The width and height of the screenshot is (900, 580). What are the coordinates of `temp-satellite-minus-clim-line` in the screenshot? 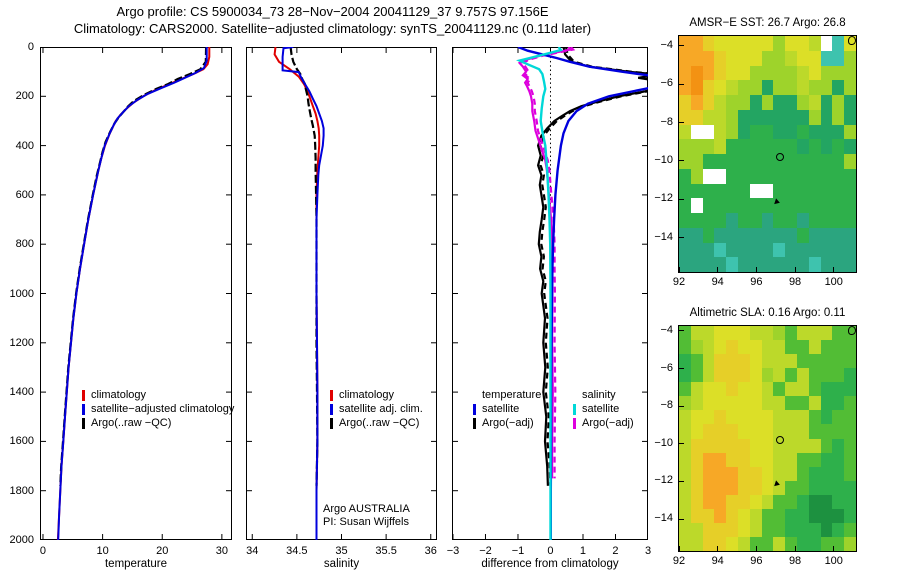 It's located at (582, 293).